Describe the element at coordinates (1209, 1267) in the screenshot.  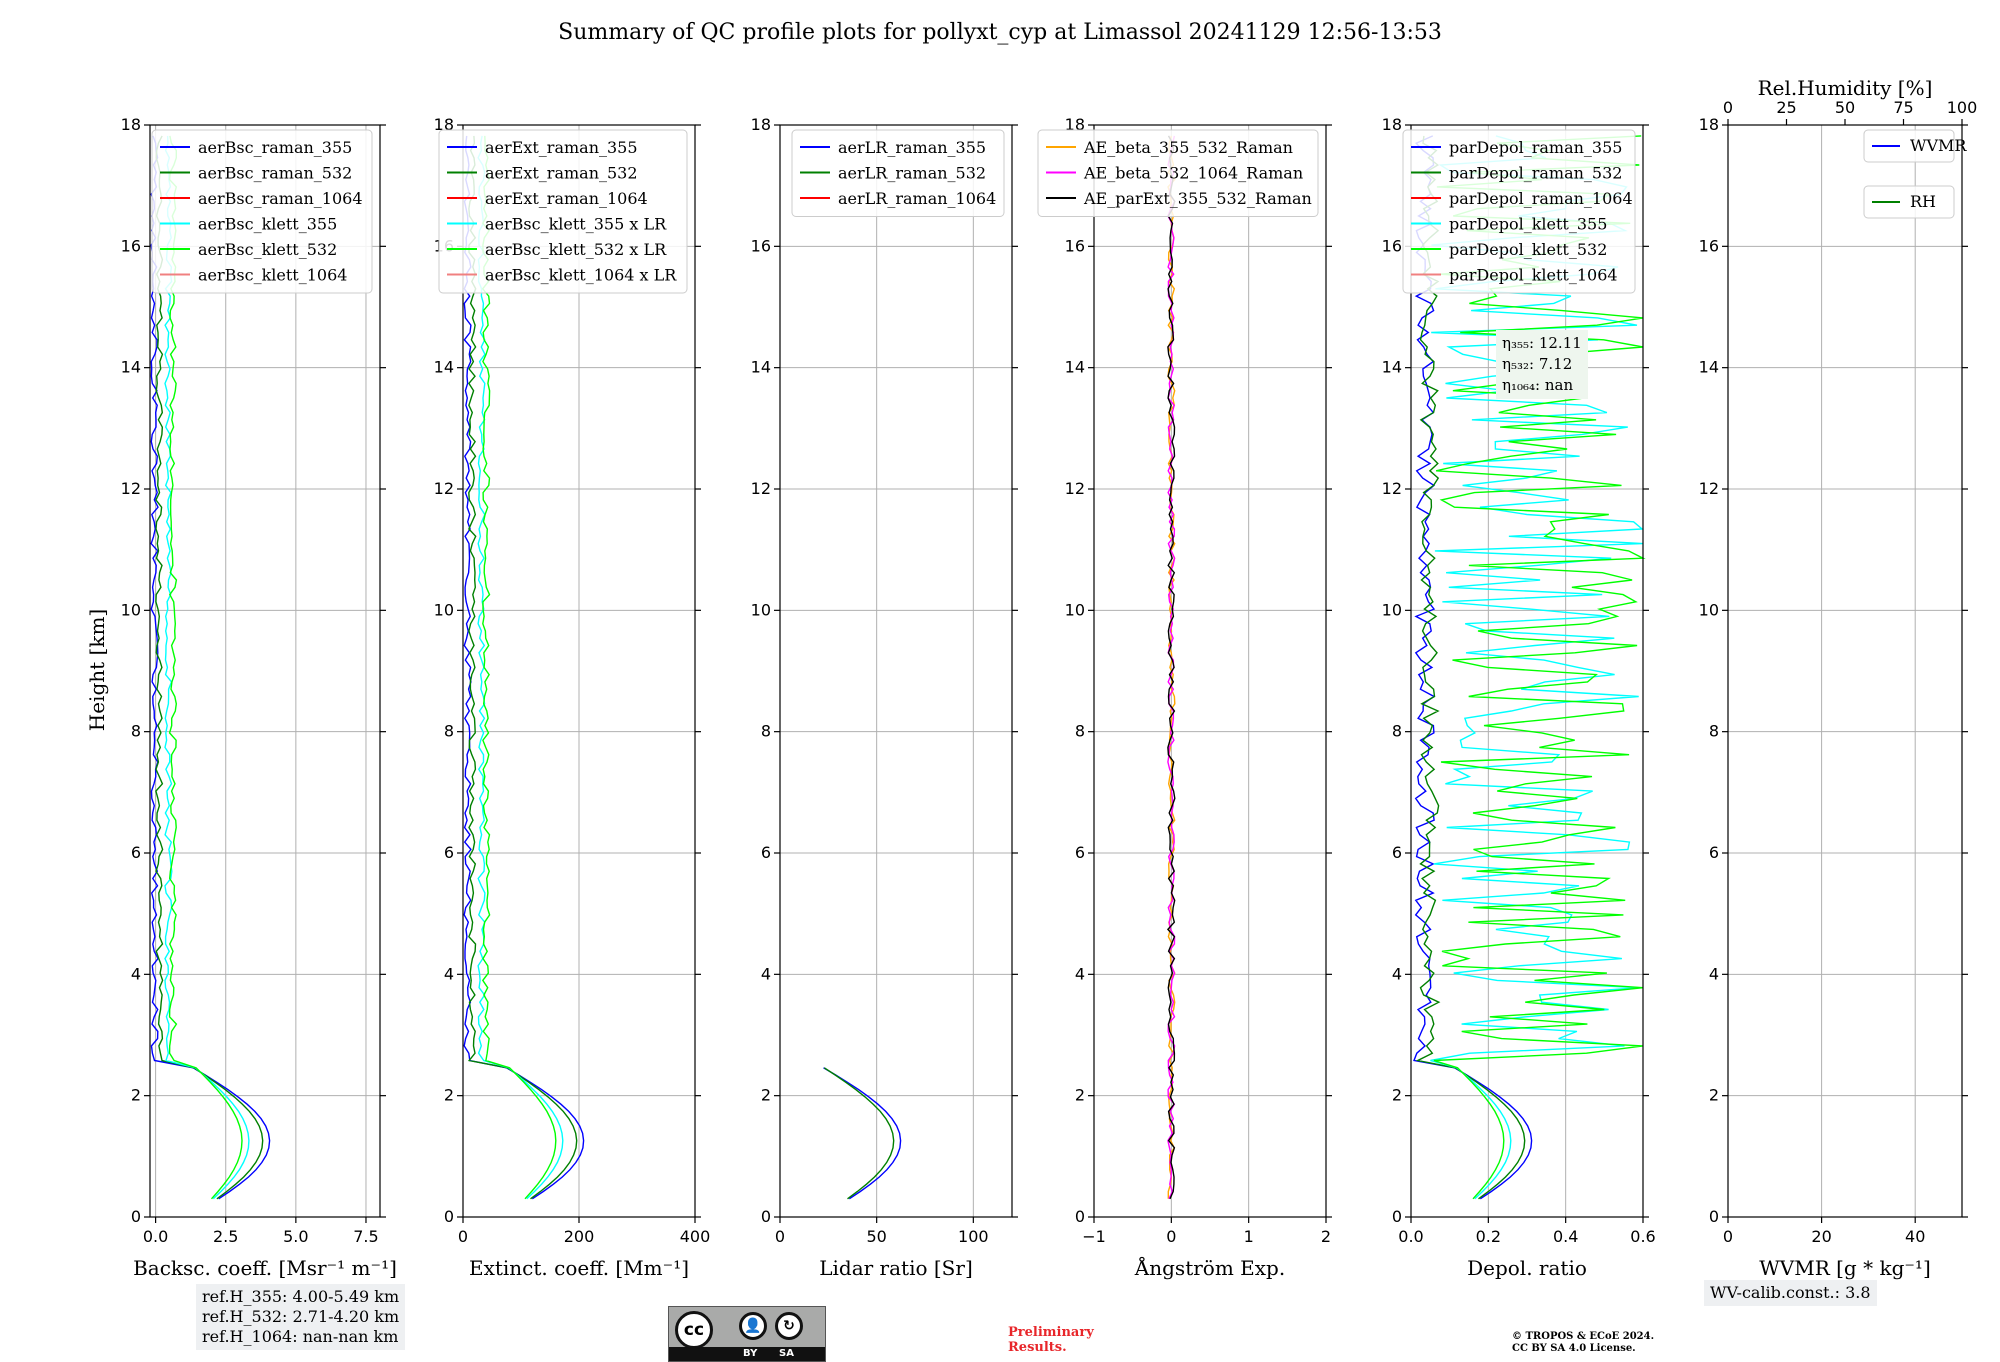
I see `x-axis-label: Ångström Exp.` at that location.